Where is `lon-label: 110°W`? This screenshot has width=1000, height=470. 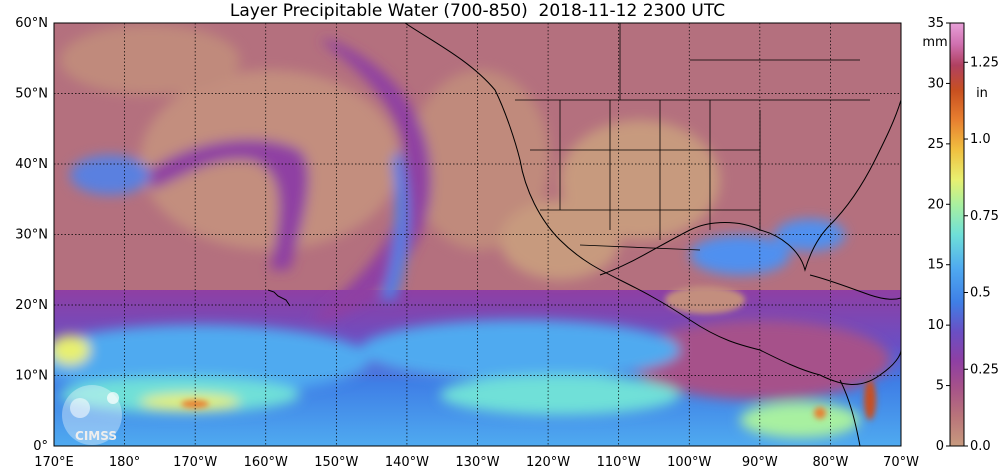
lon-label: 110°W is located at coordinates (619, 462).